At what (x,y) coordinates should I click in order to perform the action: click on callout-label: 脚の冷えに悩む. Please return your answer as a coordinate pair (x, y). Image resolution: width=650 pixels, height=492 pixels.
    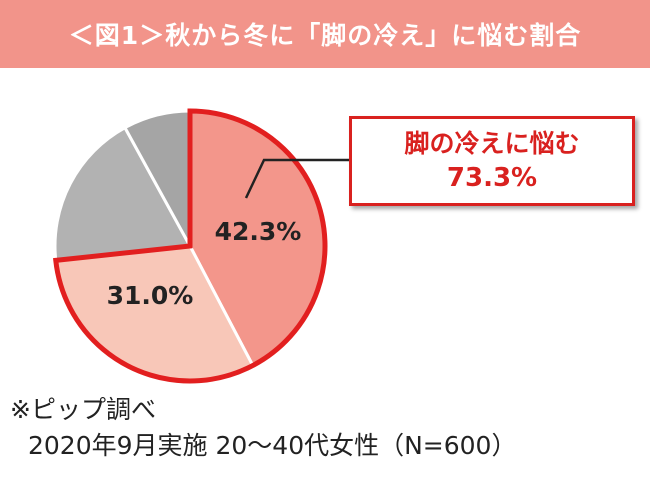
    Looking at the image, I should click on (492, 143).